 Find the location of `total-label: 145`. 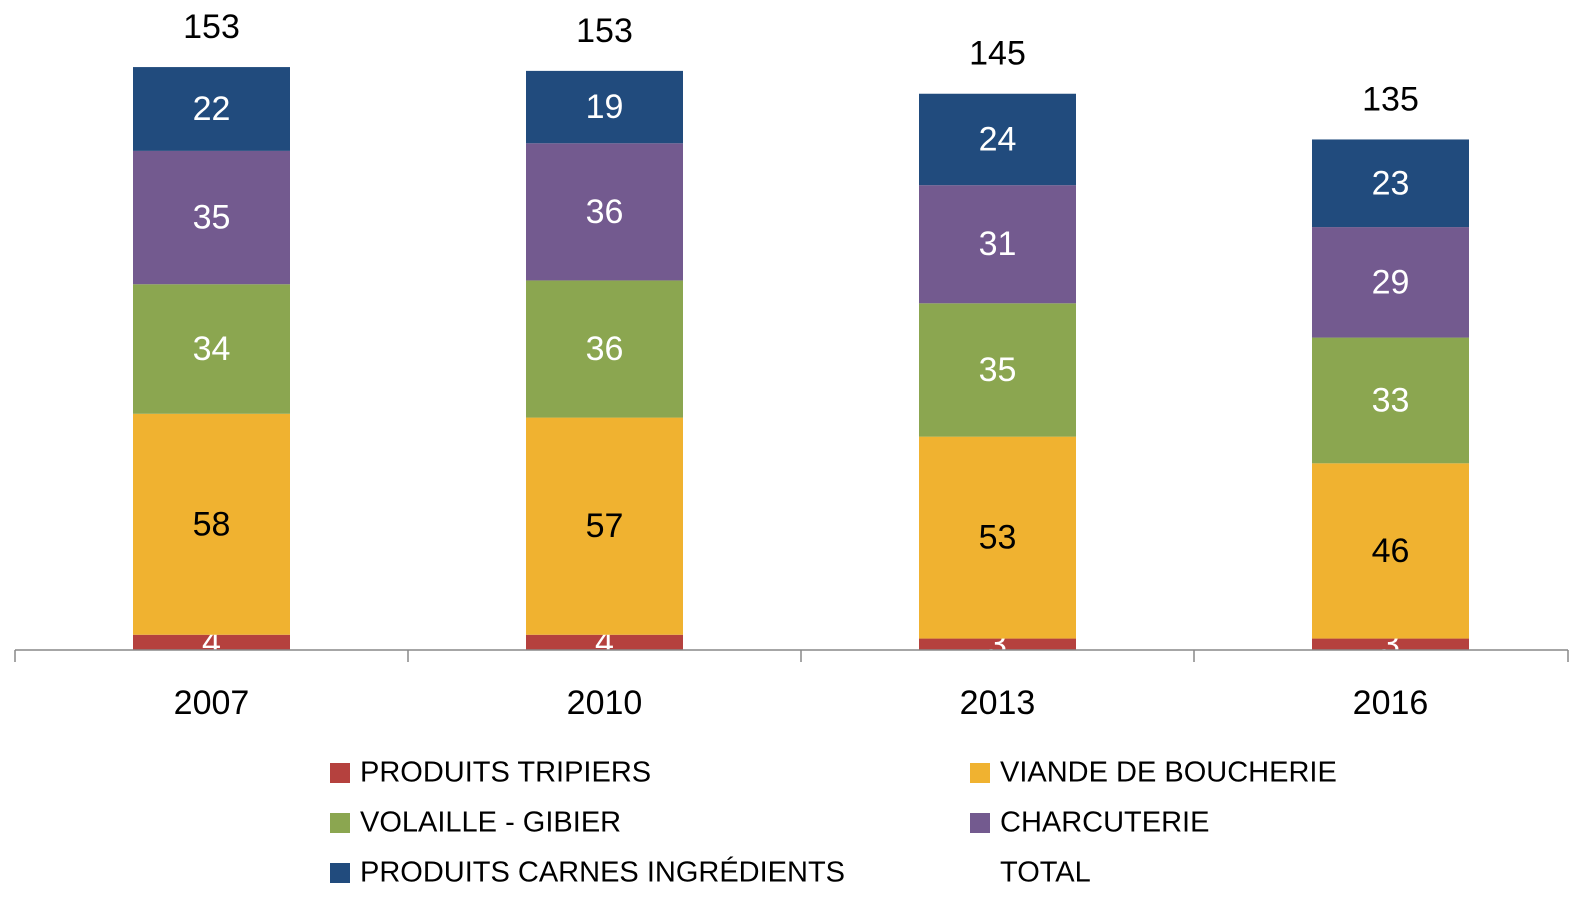

total-label: 145 is located at coordinates (997, 54).